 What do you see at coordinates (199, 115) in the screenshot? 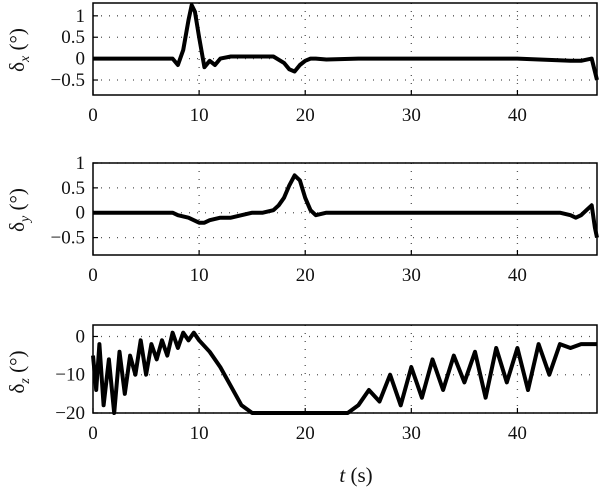
I see `delta-x-x-tick-label: 10` at bounding box center [199, 115].